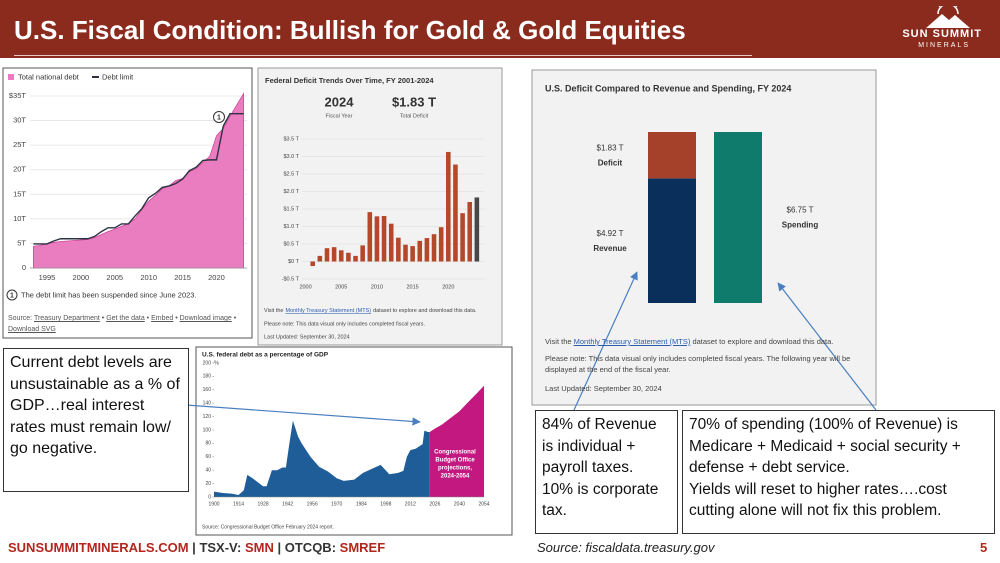  I want to click on projection-label: Congressional, so click(455, 453).